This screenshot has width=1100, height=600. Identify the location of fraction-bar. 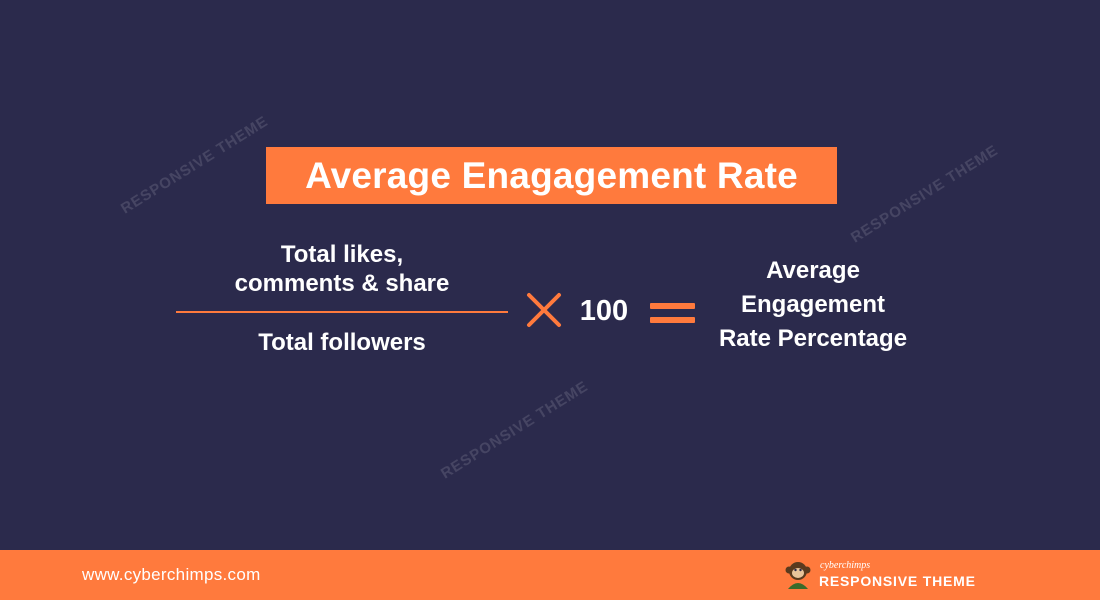
(342, 312).